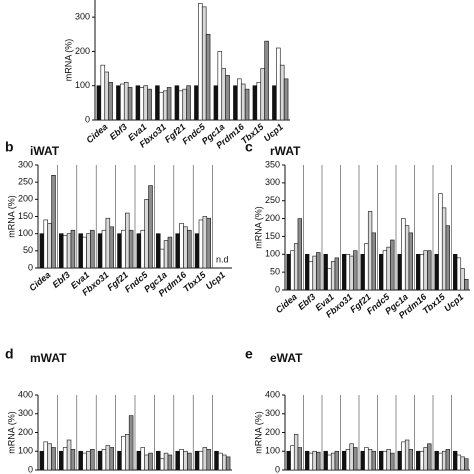 This screenshot has height=474, width=474. Describe the element at coordinates (9, 147) in the screenshot. I see `panel-label: b` at that location.